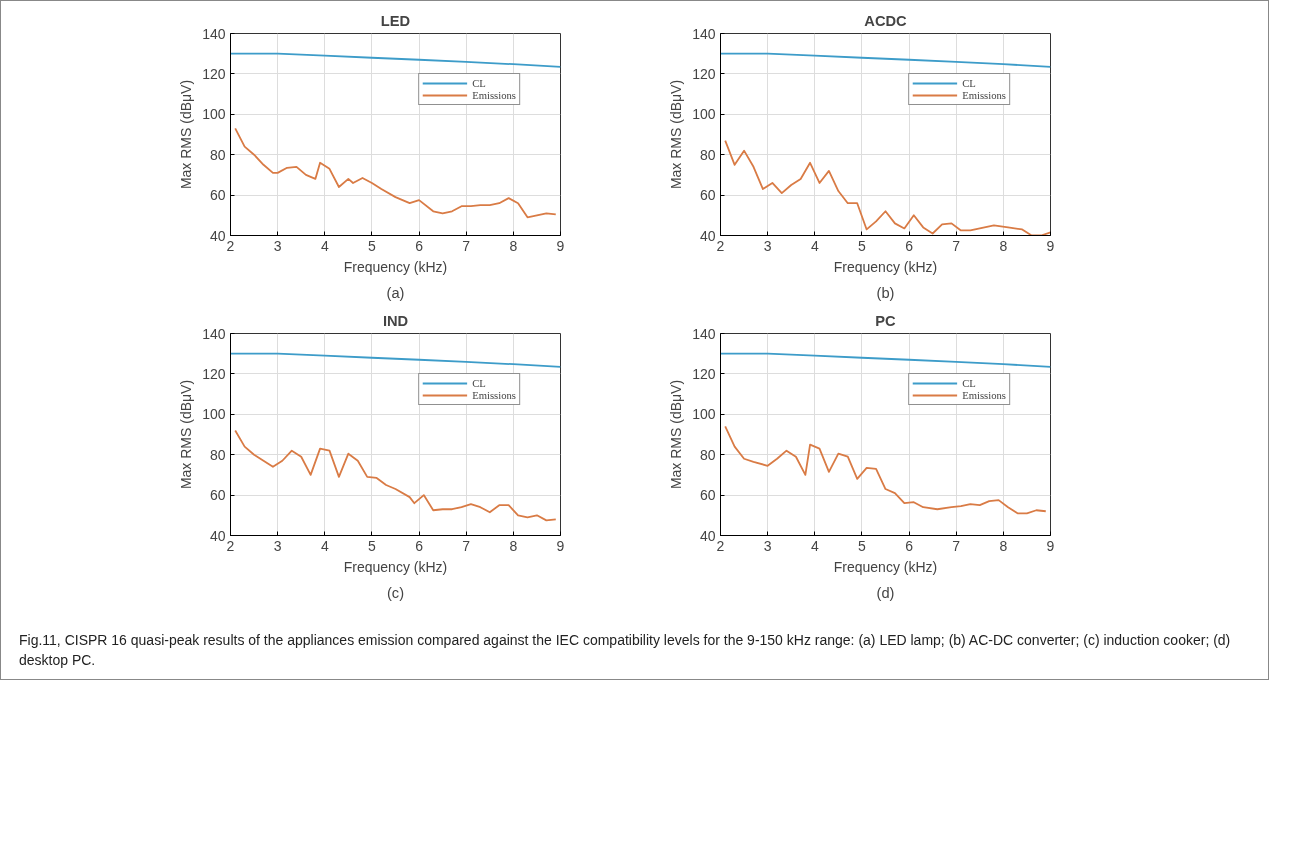 The image size is (1303, 855). What do you see at coordinates (885, 592) in the screenshot?
I see `text: (d)` at bounding box center [885, 592].